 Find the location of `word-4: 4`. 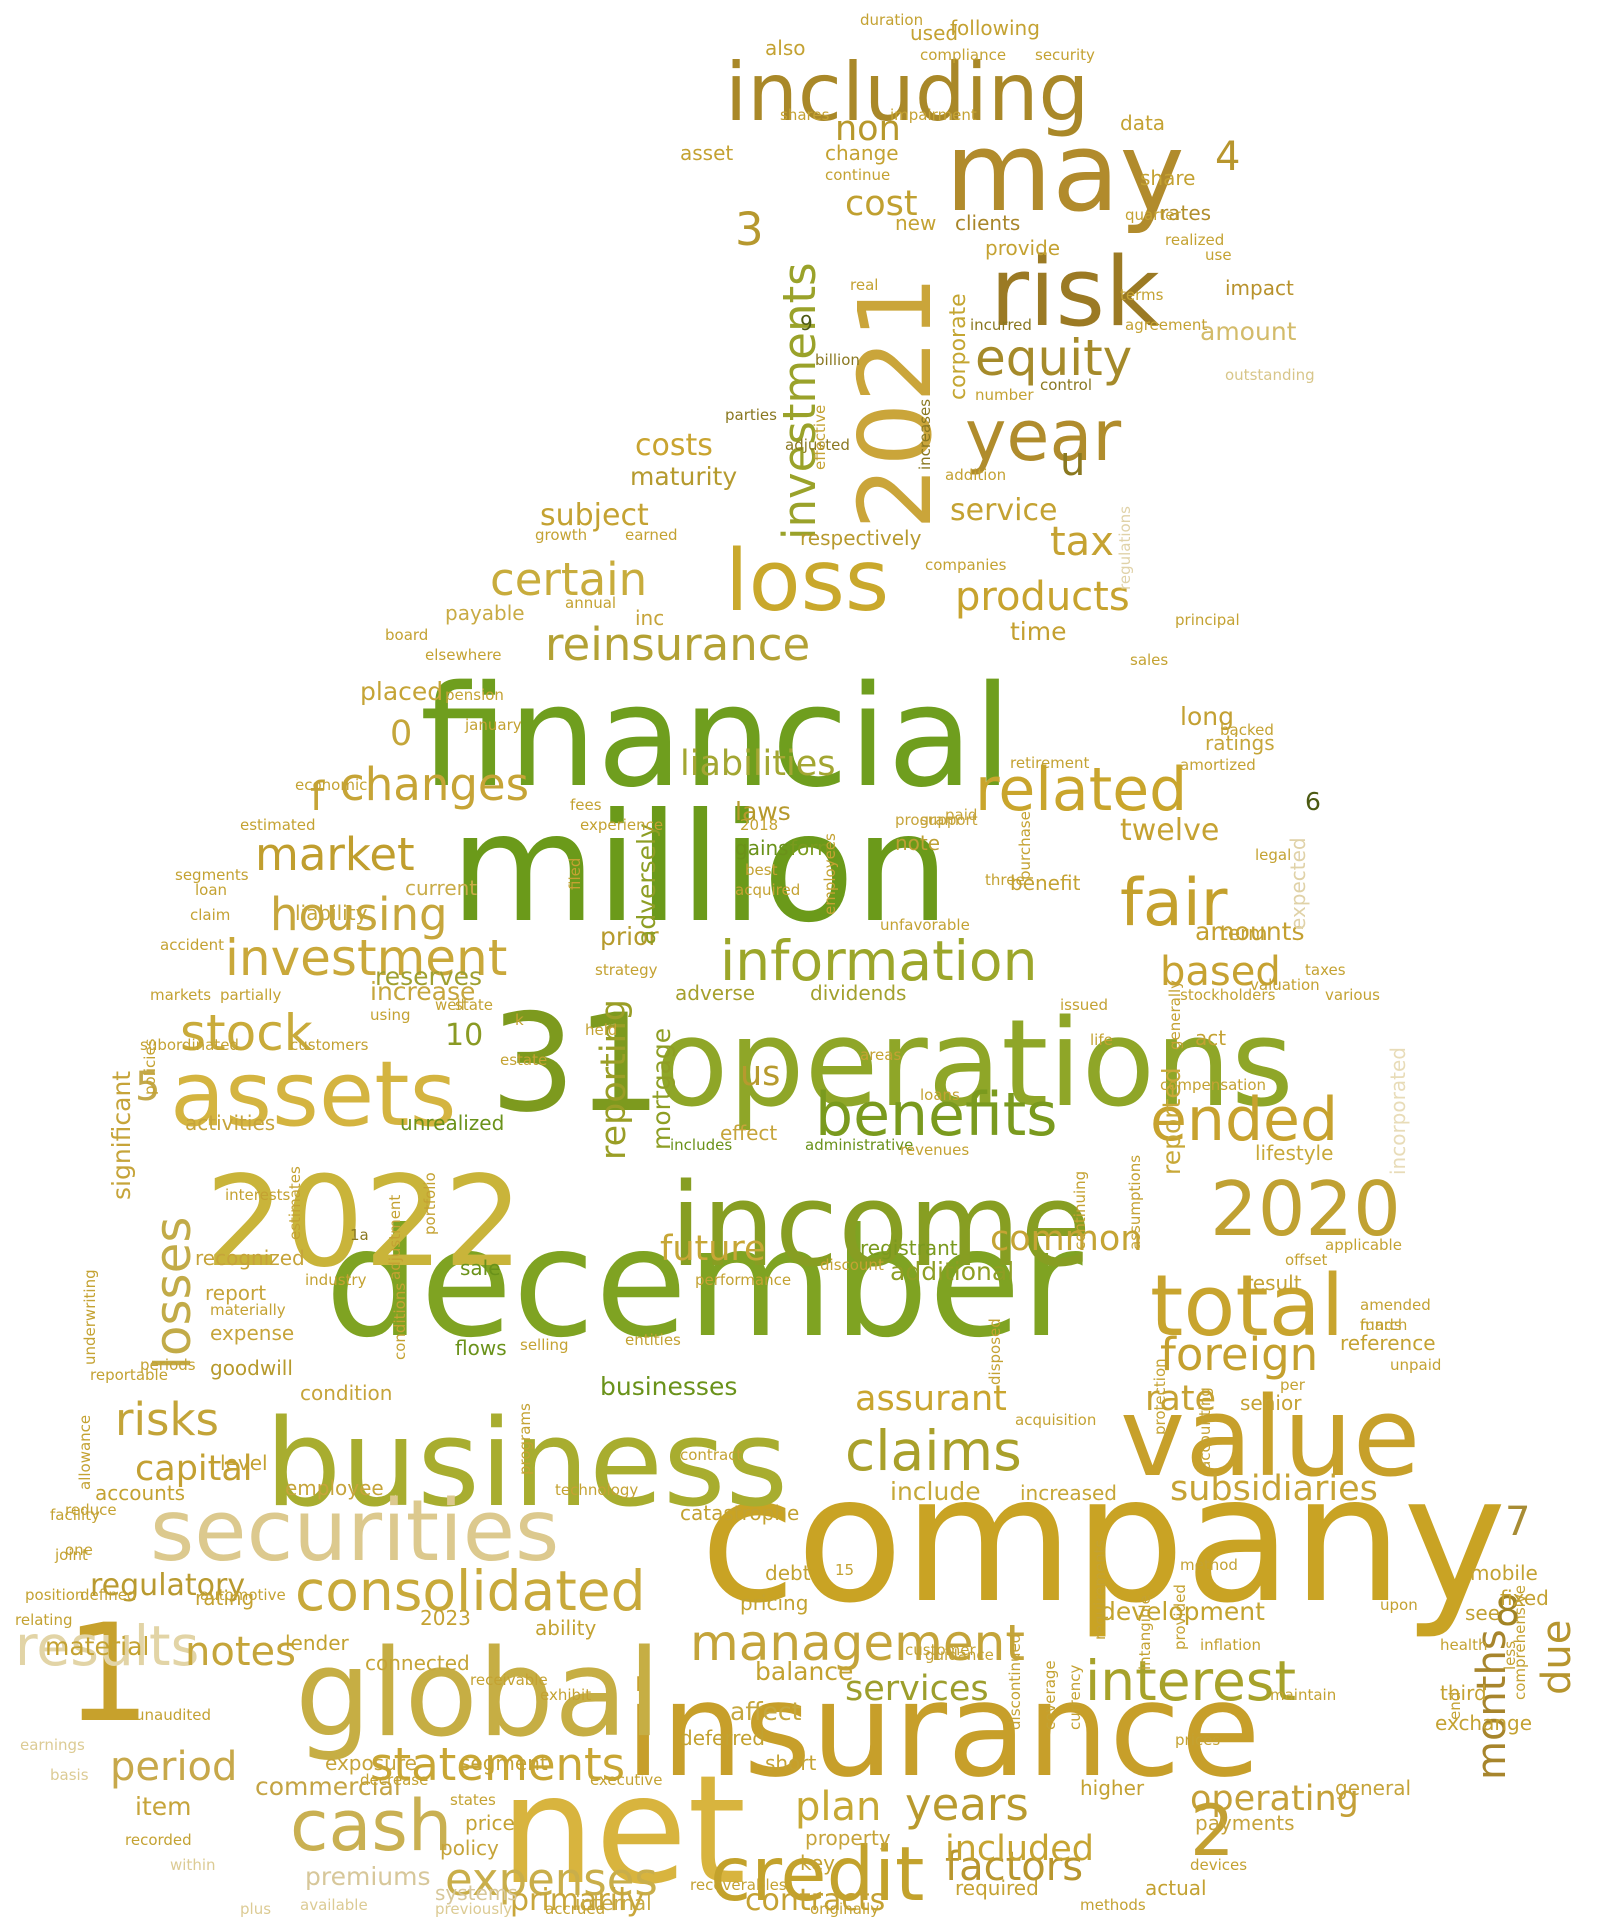

word-4: 4 is located at coordinates (1227, 157).